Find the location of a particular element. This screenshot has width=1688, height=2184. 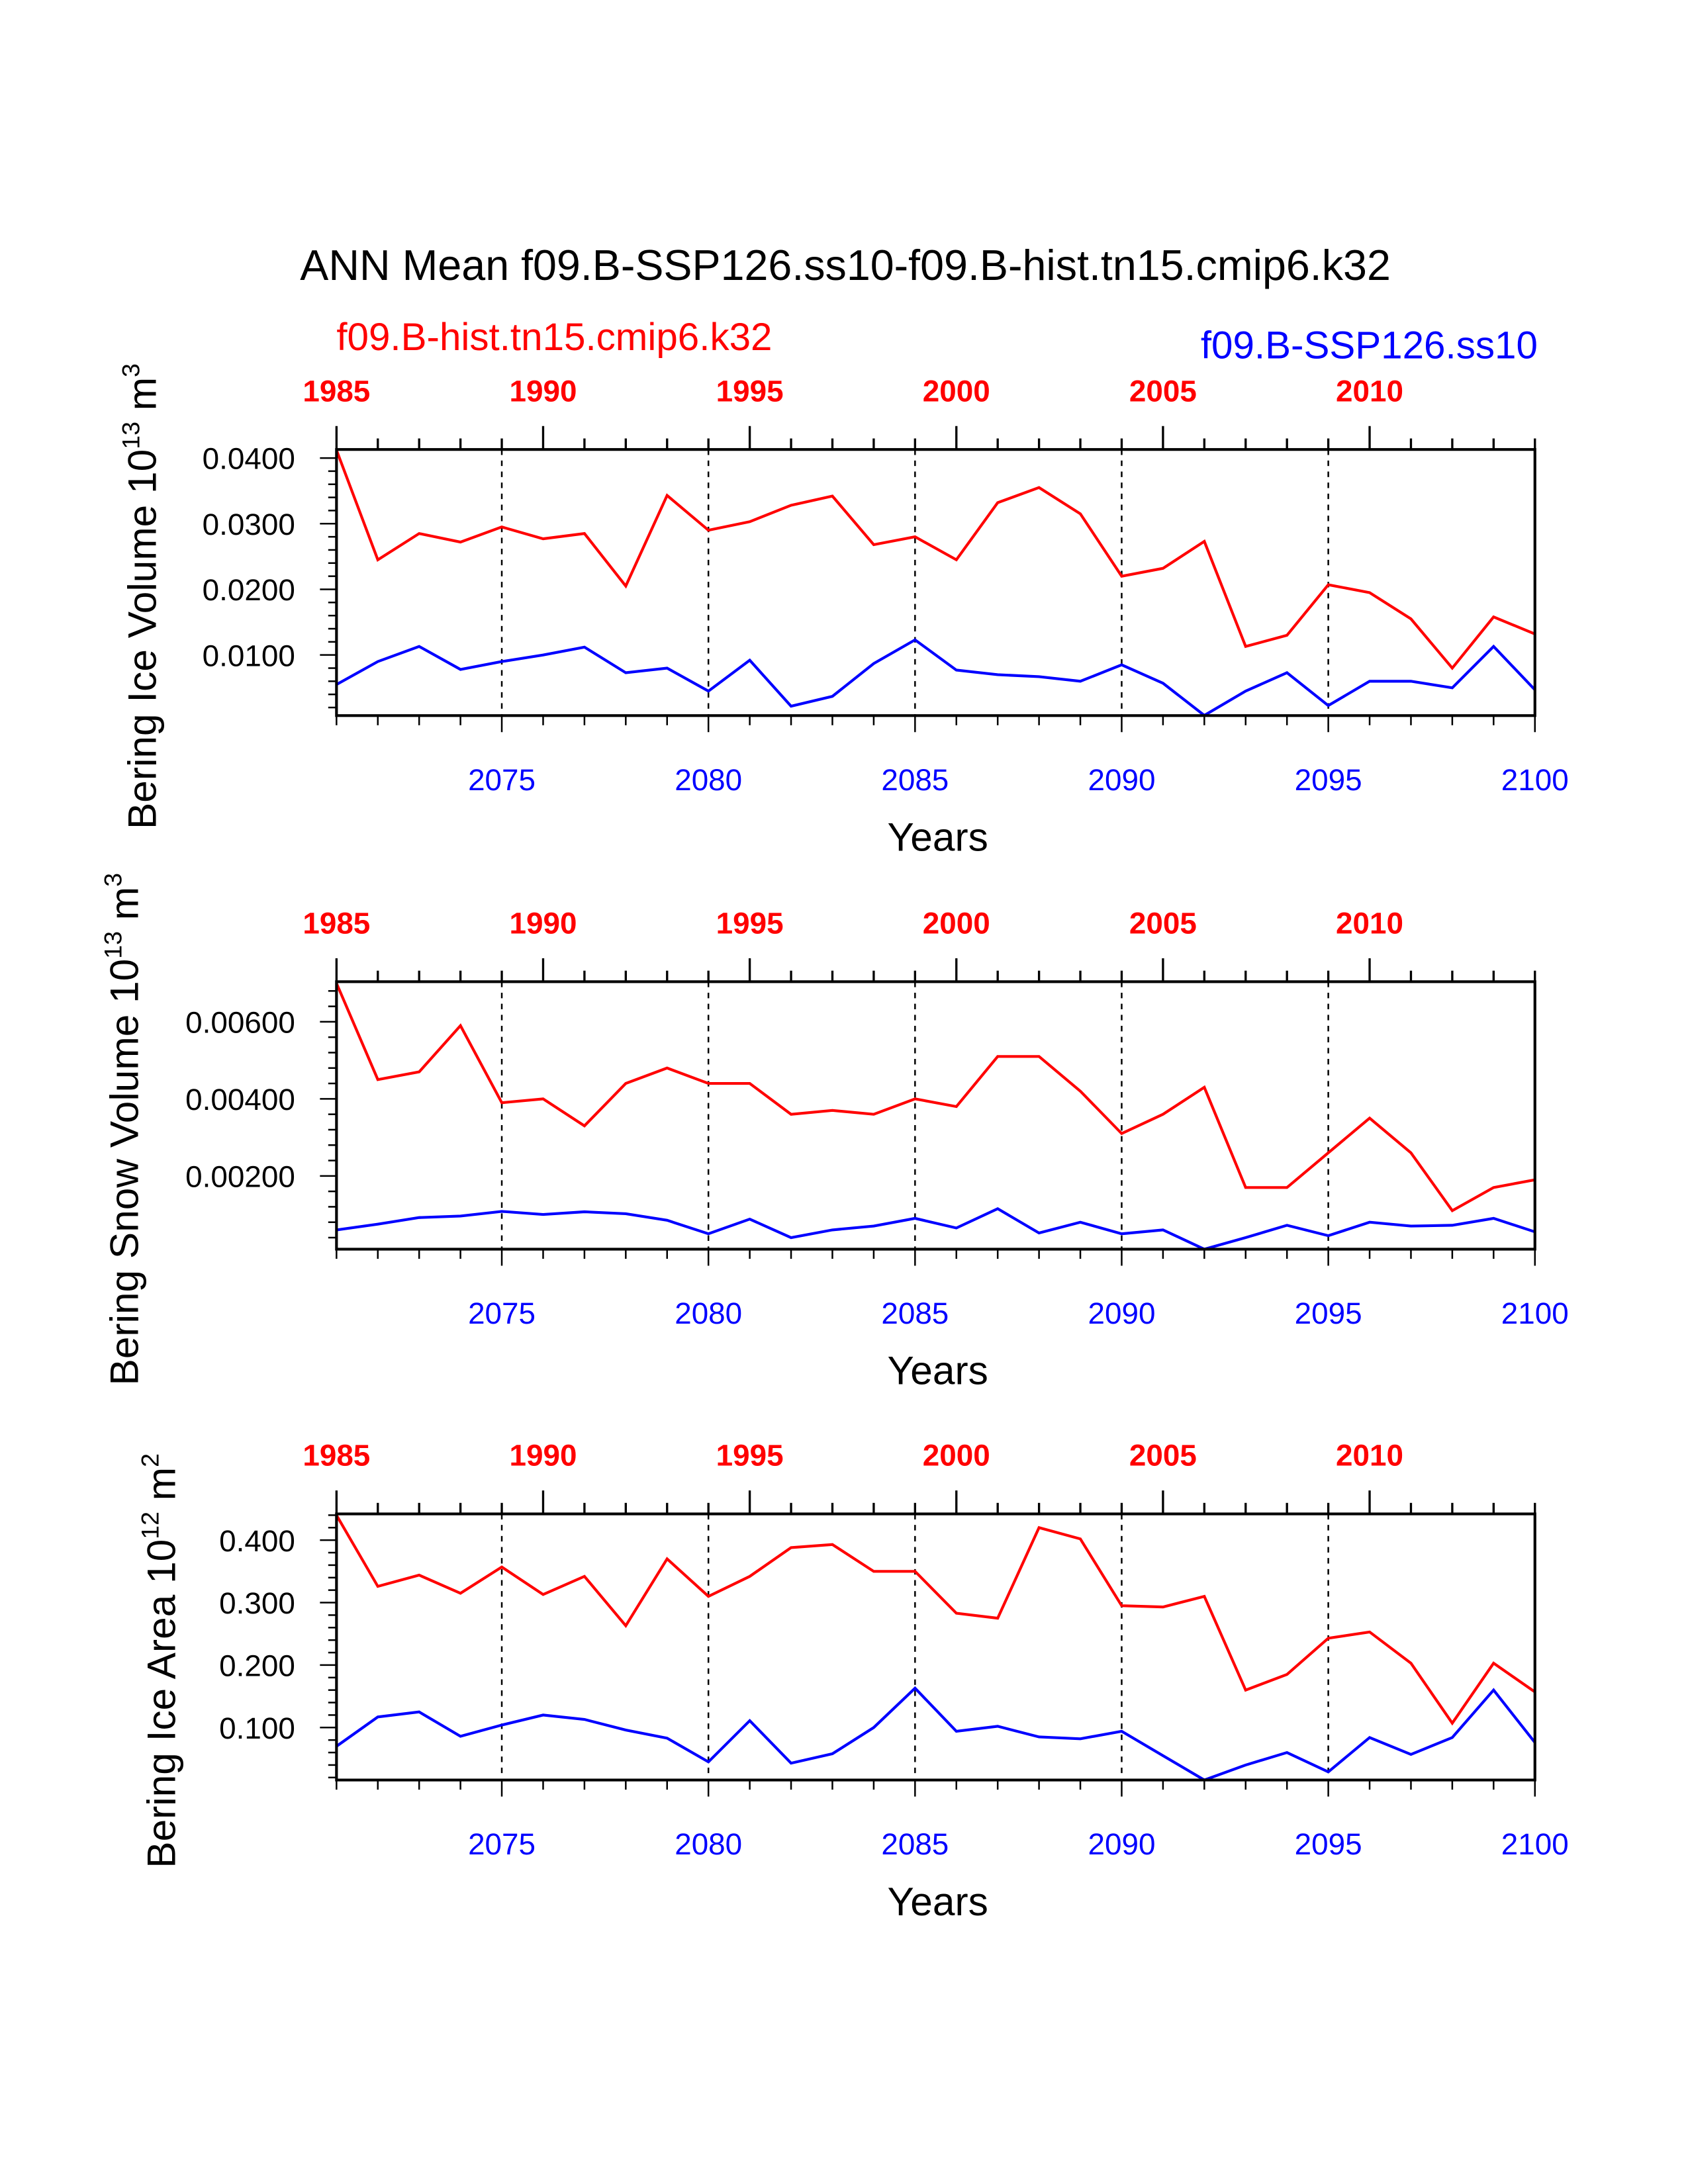

y-tick-label: 0.100 is located at coordinates (257, 1728).